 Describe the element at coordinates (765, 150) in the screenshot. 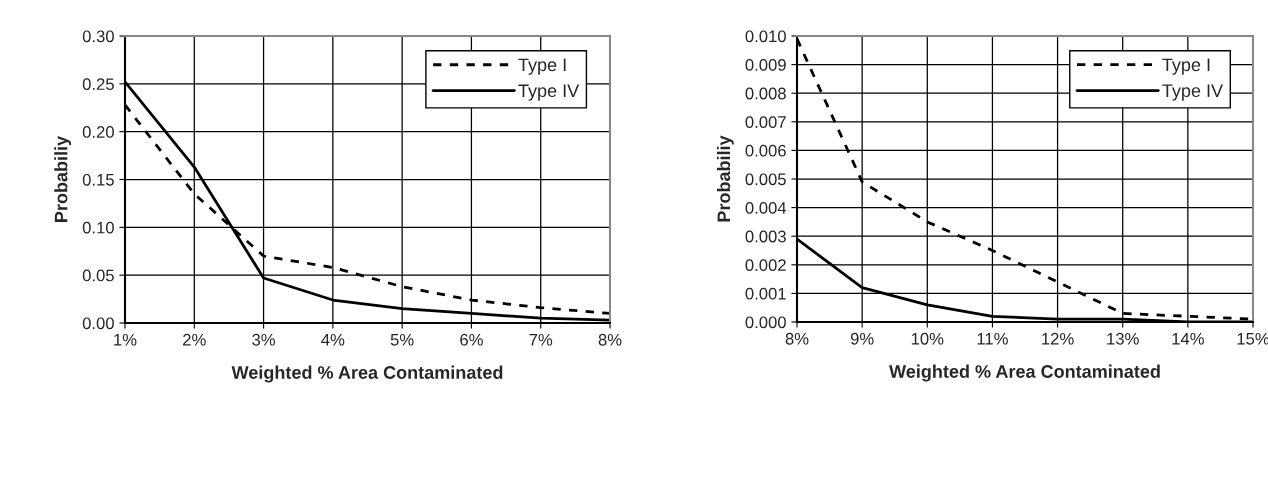

I see `y-tick-label: 0.006` at that location.